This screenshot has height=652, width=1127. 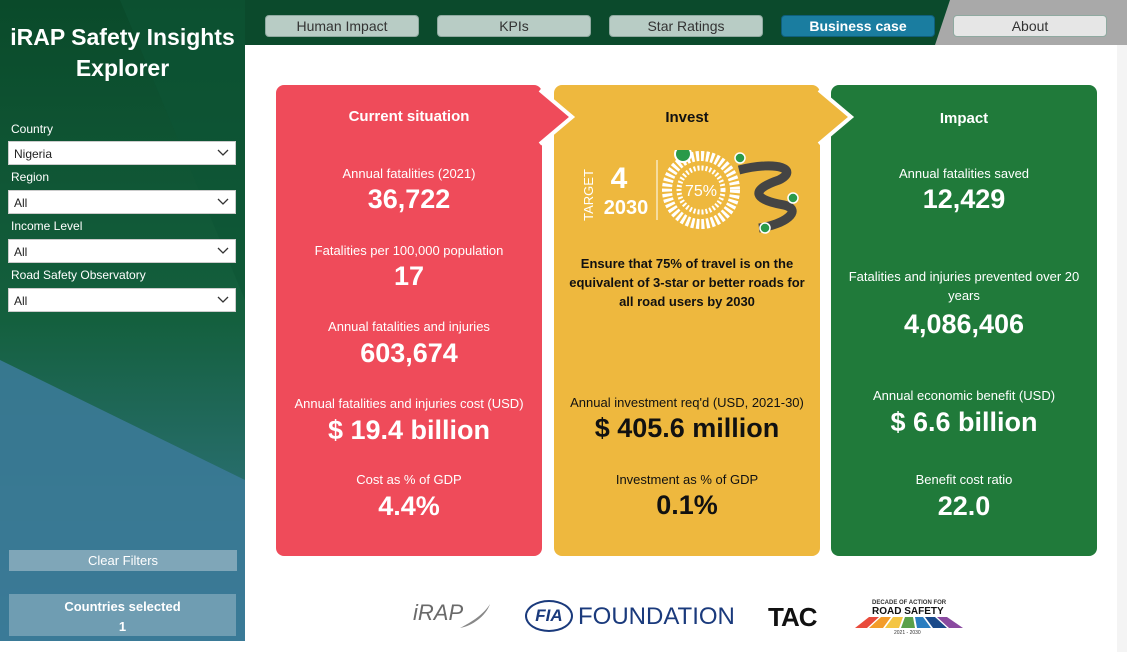 I want to click on metric-label: Benefit cost ratio, so click(x=964, y=479).